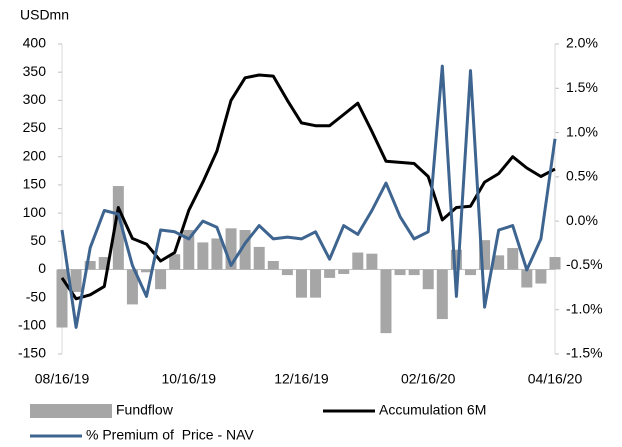 The image size is (622, 447). What do you see at coordinates (35, 43) in the screenshot?
I see `y-tick-label: 400` at bounding box center [35, 43].